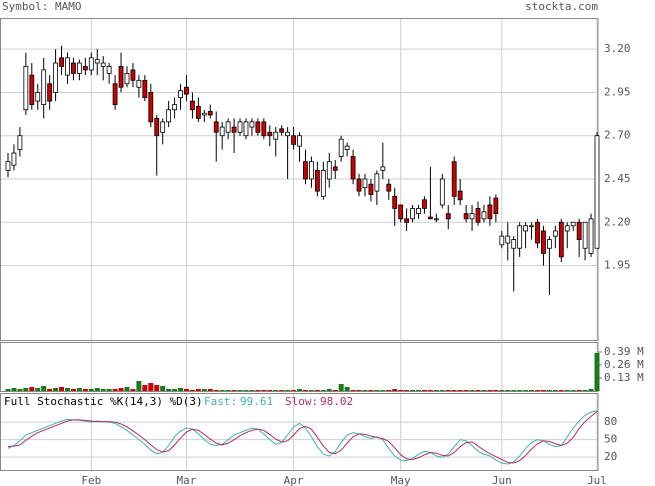 The image size is (655, 486). What do you see at coordinates (617, 135) in the screenshot?
I see `y-tick-label: 2.70` at bounding box center [617, 135].